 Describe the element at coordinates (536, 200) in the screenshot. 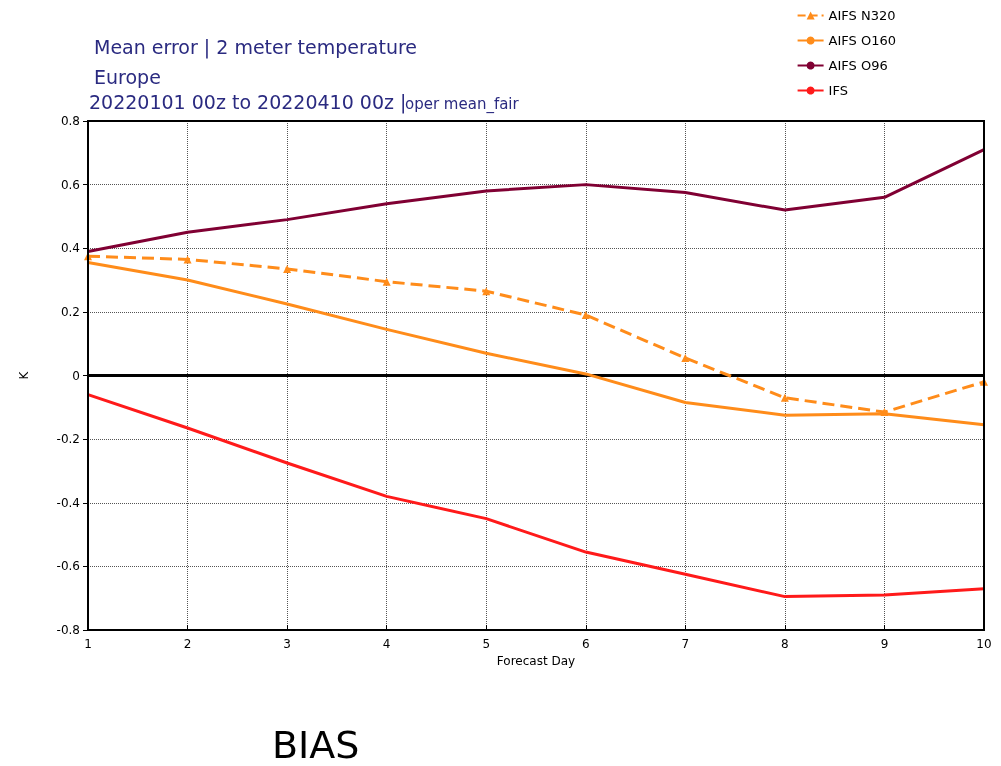

I see `line-series` at that location.